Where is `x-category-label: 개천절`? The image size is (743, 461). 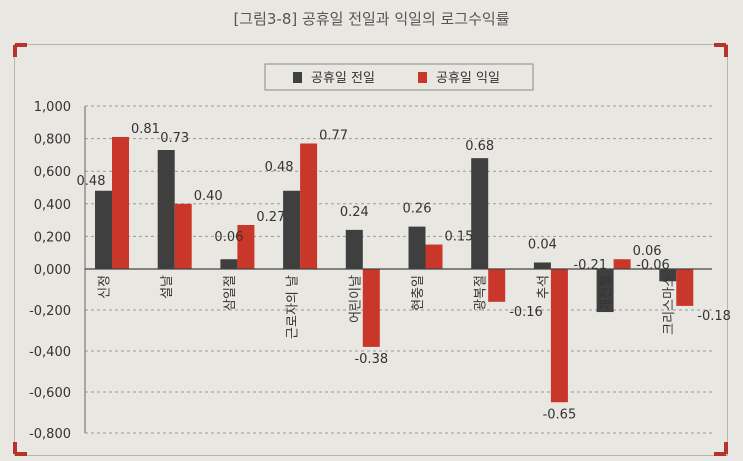
x-category-label: 개천절 is located at coordinates (606, 293).